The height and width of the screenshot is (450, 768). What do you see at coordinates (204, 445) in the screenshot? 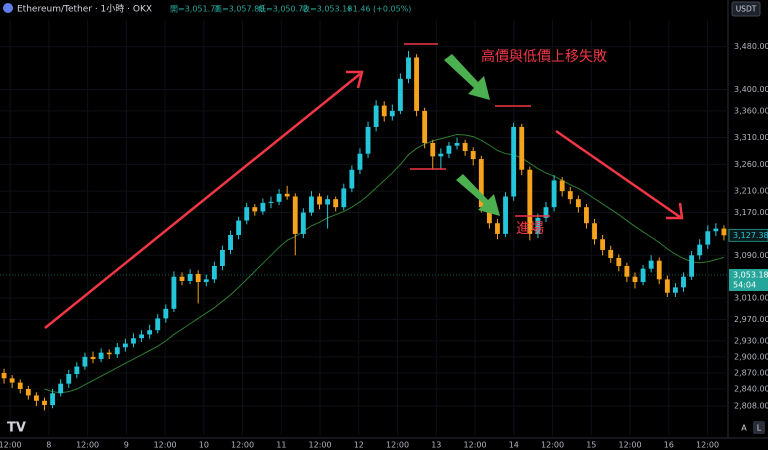
I see `x-tick-label: 10` at bounding box center [204, 445].